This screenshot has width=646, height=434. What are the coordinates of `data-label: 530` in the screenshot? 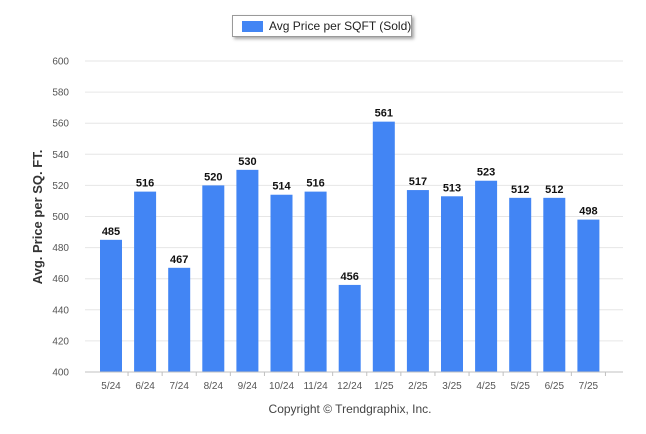 It's located at (247, 162).